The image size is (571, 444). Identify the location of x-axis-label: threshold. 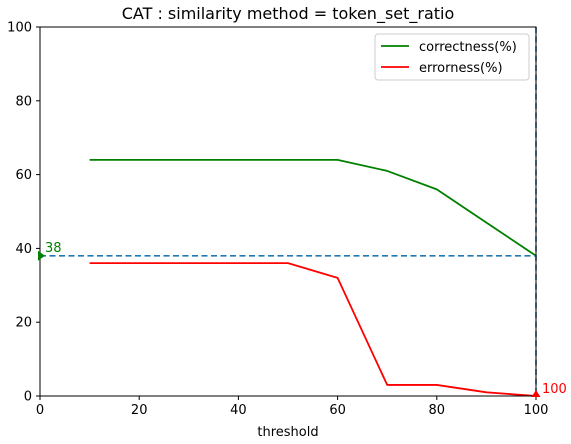
(287, 432).